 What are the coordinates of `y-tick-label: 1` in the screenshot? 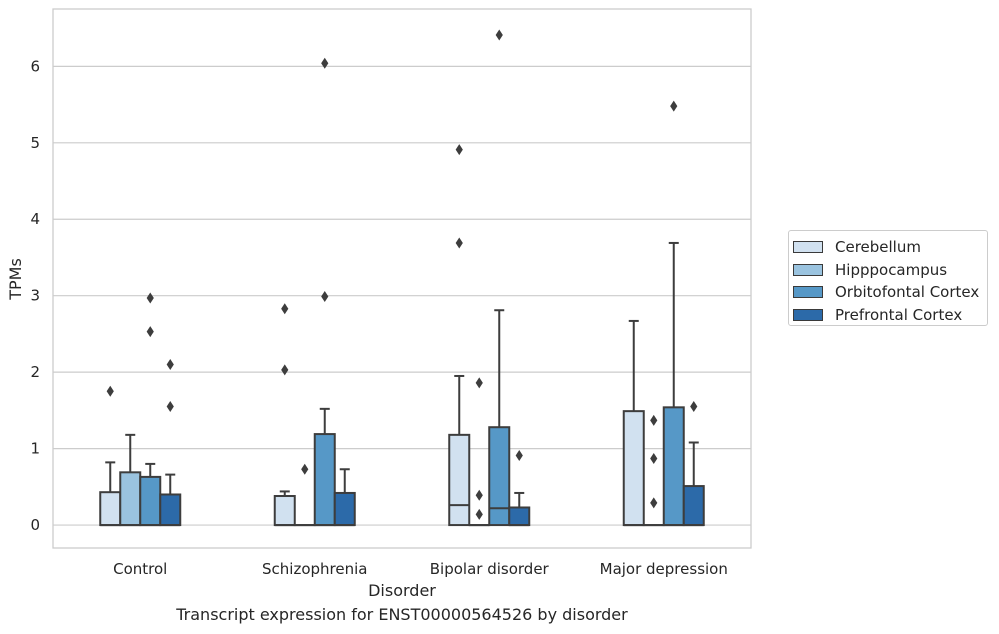 It's located at (35, 449).